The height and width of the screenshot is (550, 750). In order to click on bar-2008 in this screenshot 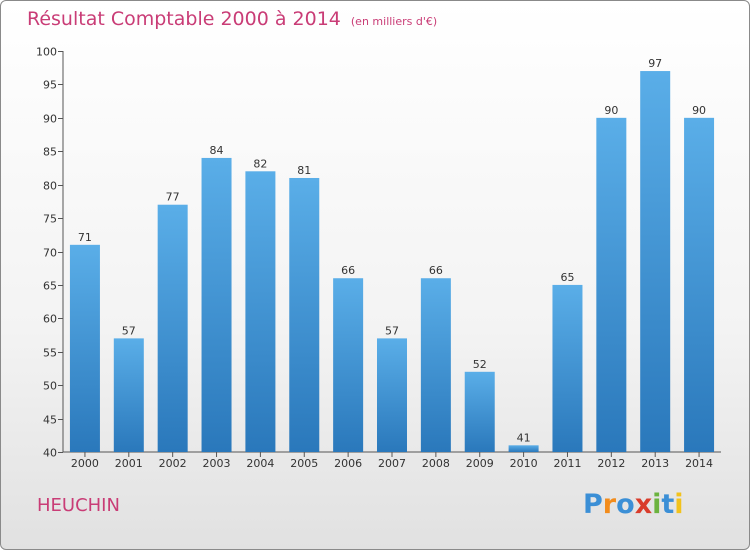, I will do `click(435, 365)`.